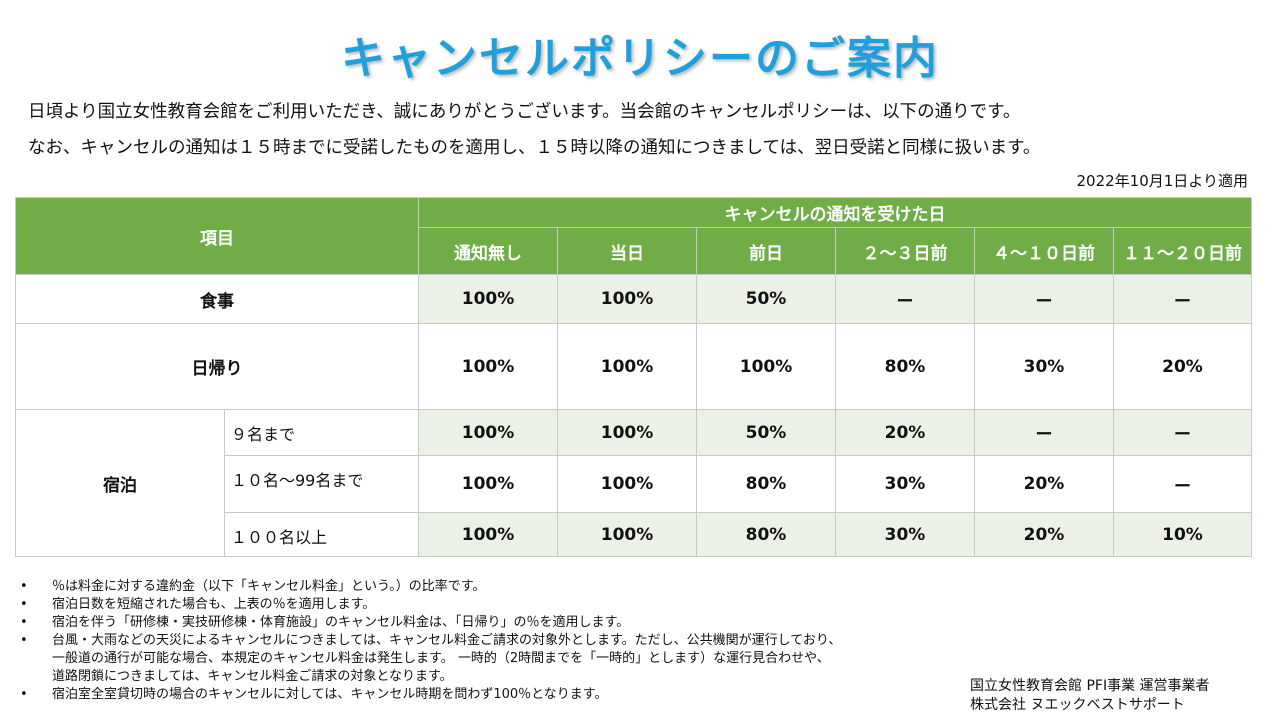  I want to click on table-cell: 10%, so click(1182, 534).